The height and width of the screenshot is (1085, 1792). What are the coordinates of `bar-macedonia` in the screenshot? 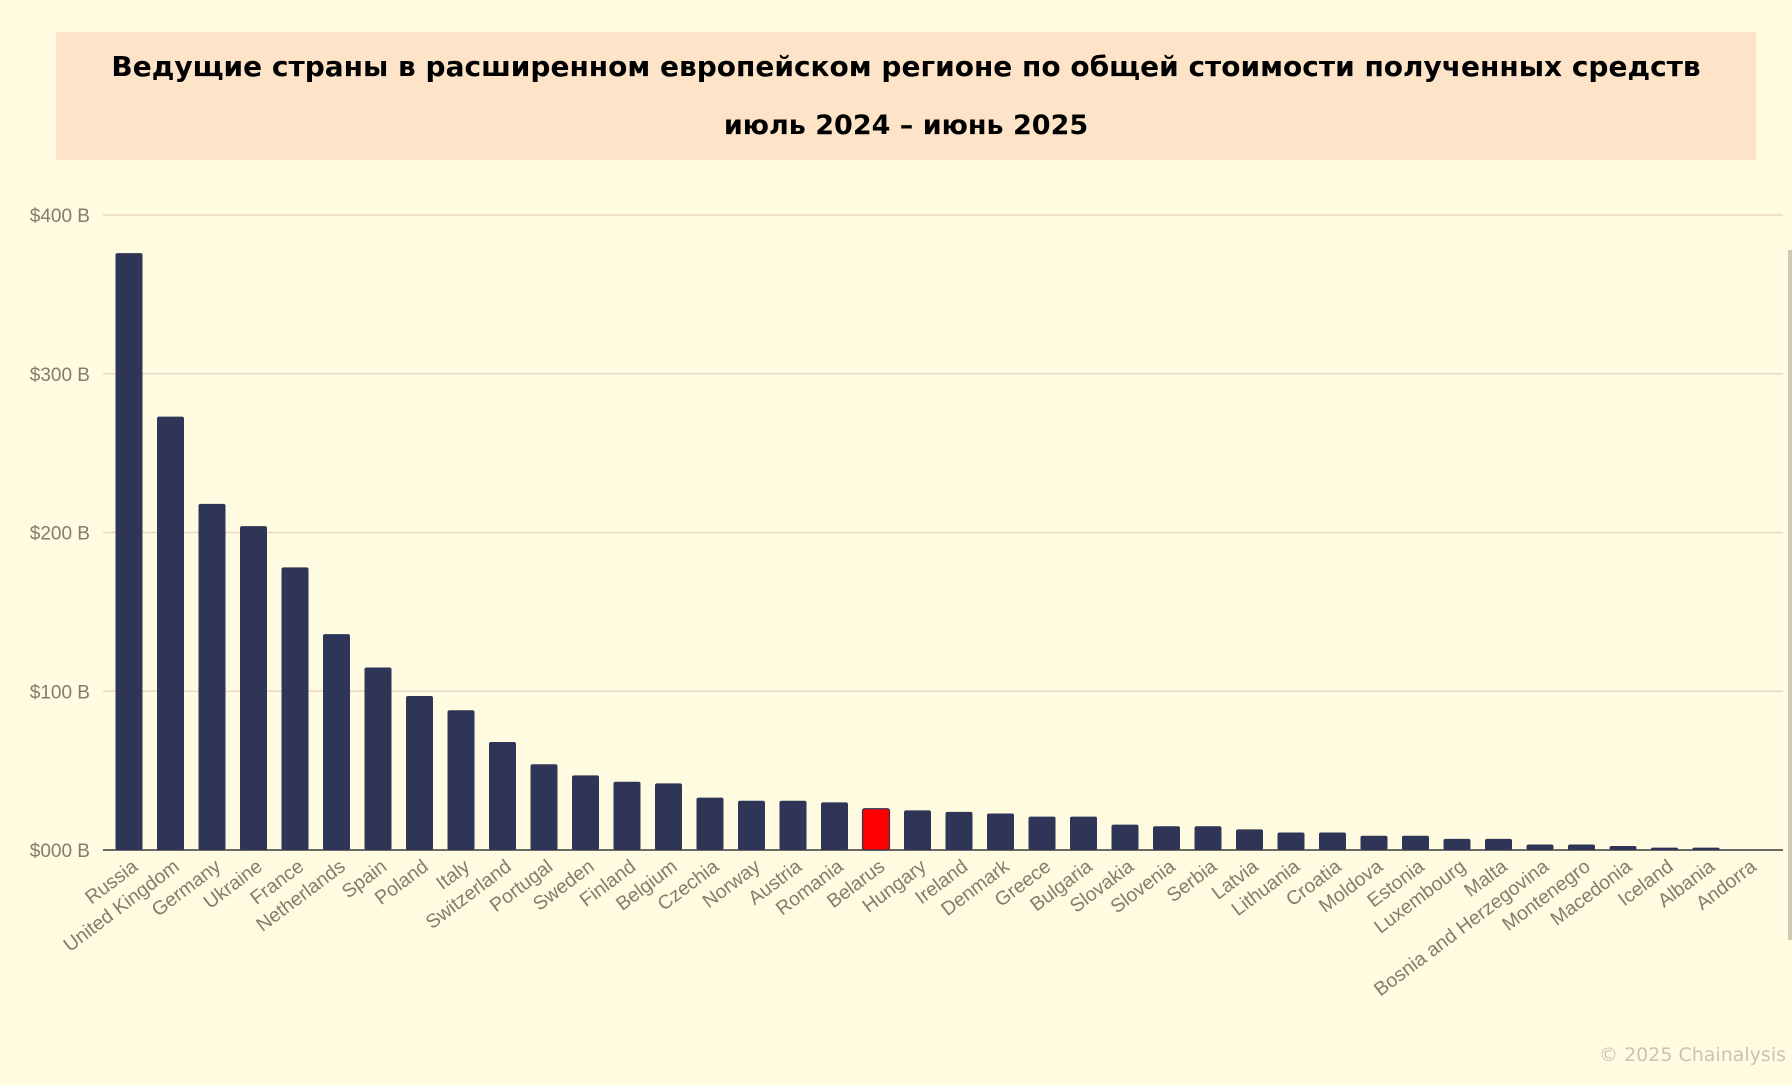 It's located at (1623, 848).